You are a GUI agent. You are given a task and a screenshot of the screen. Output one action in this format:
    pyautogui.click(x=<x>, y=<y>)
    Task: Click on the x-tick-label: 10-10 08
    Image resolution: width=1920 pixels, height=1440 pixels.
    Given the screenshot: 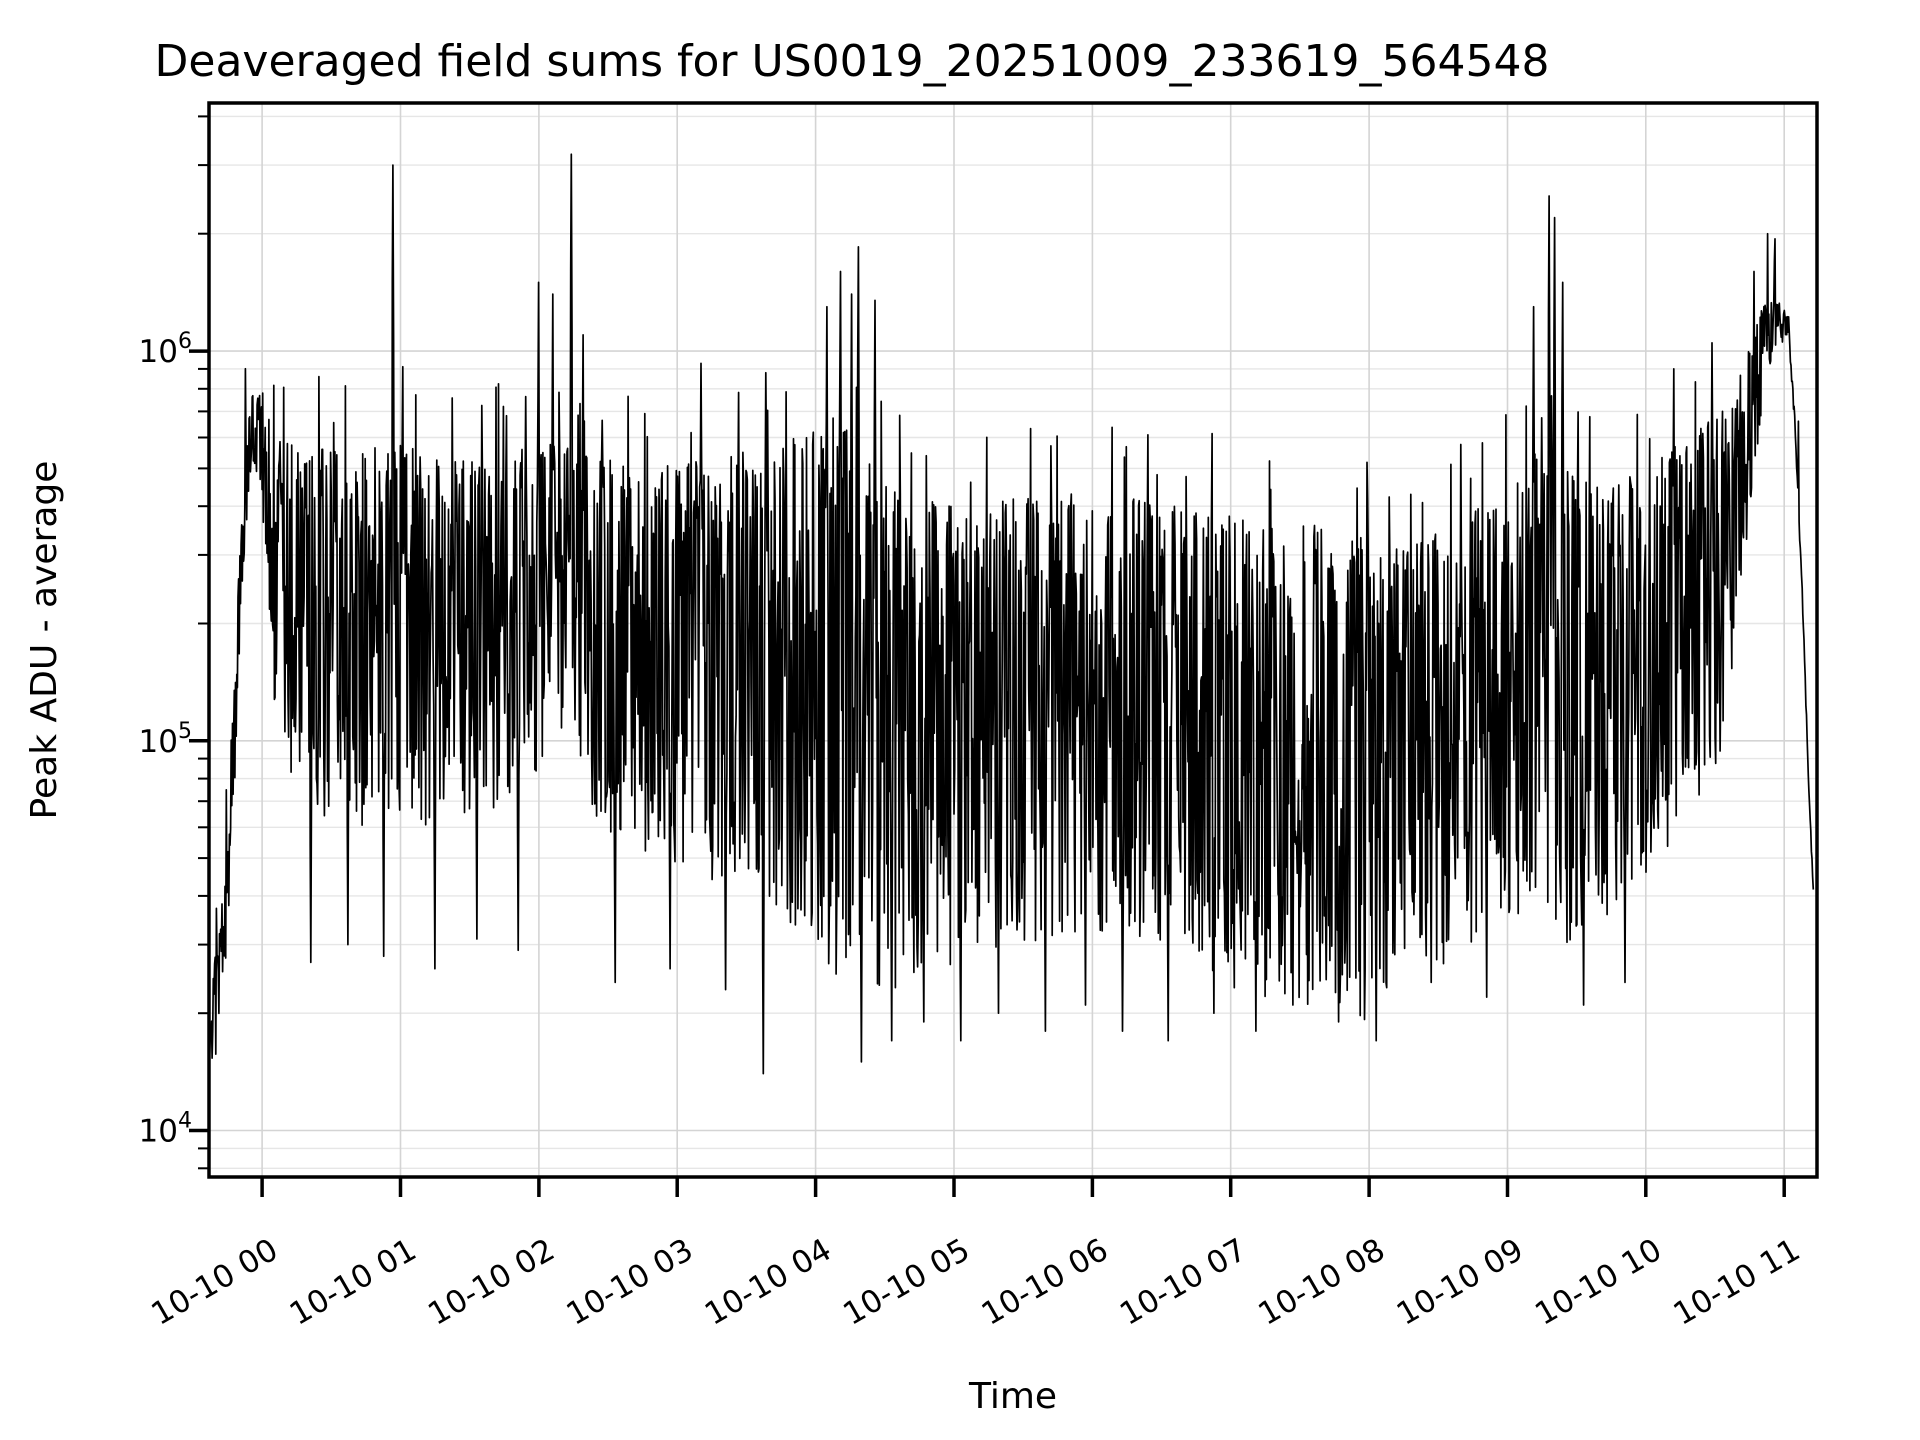 What is the action you would take?
    pyautogui.click(x=1321, y=1282)
    